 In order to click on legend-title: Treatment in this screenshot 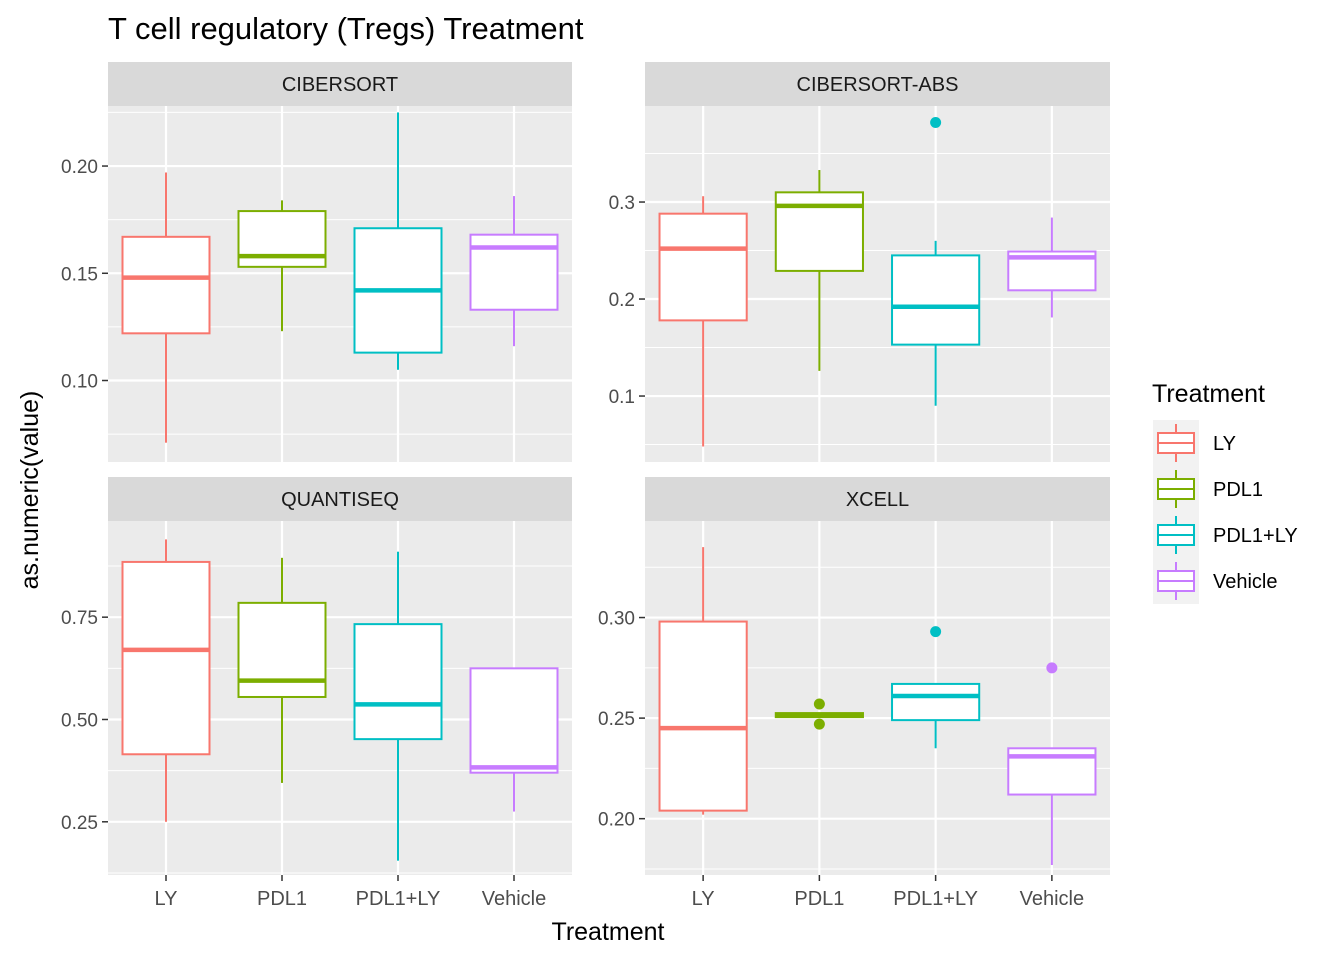, I will do `click(1208, 394)`.